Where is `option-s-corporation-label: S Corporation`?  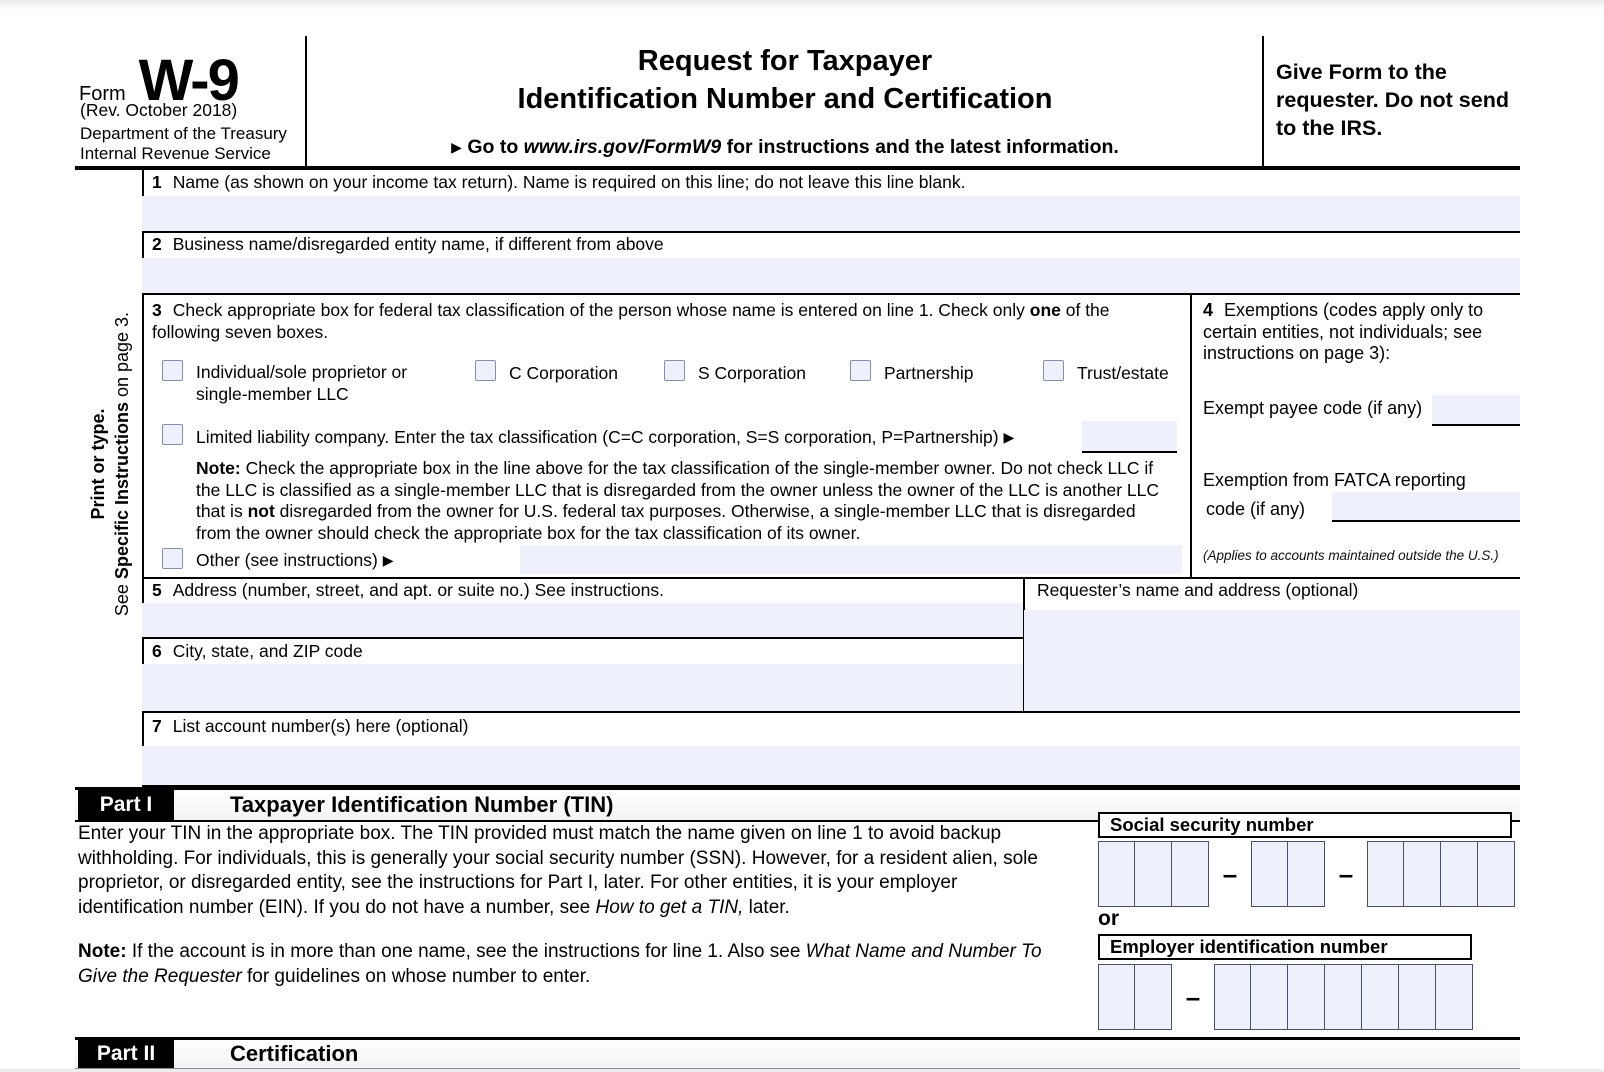
option-s-corporation-label: S Corporation is located at coordinates (752, 373).